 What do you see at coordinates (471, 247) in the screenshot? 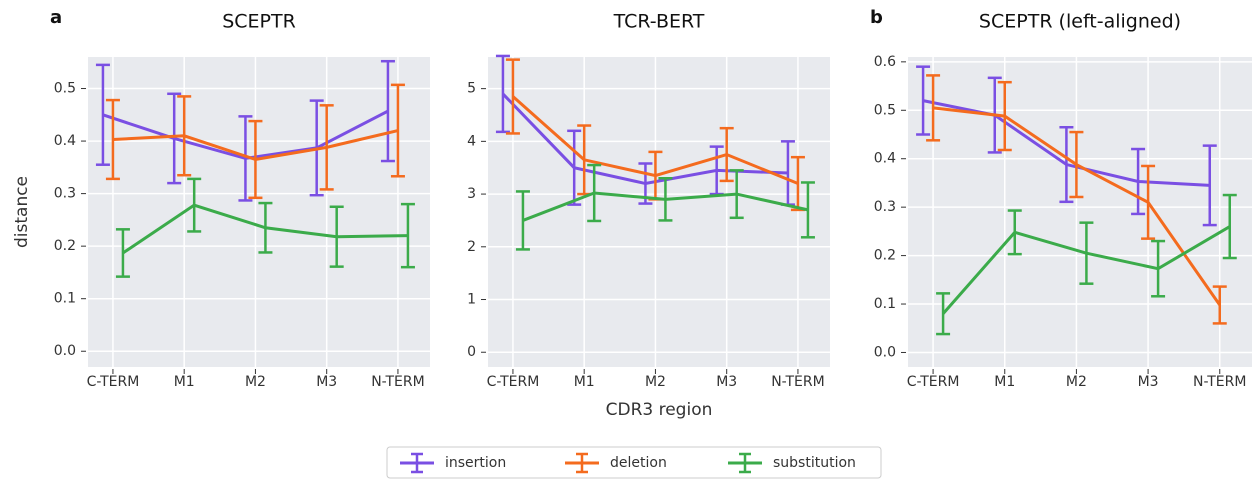
I see `y-tick-label: 2` at bounding box center [471, 247].